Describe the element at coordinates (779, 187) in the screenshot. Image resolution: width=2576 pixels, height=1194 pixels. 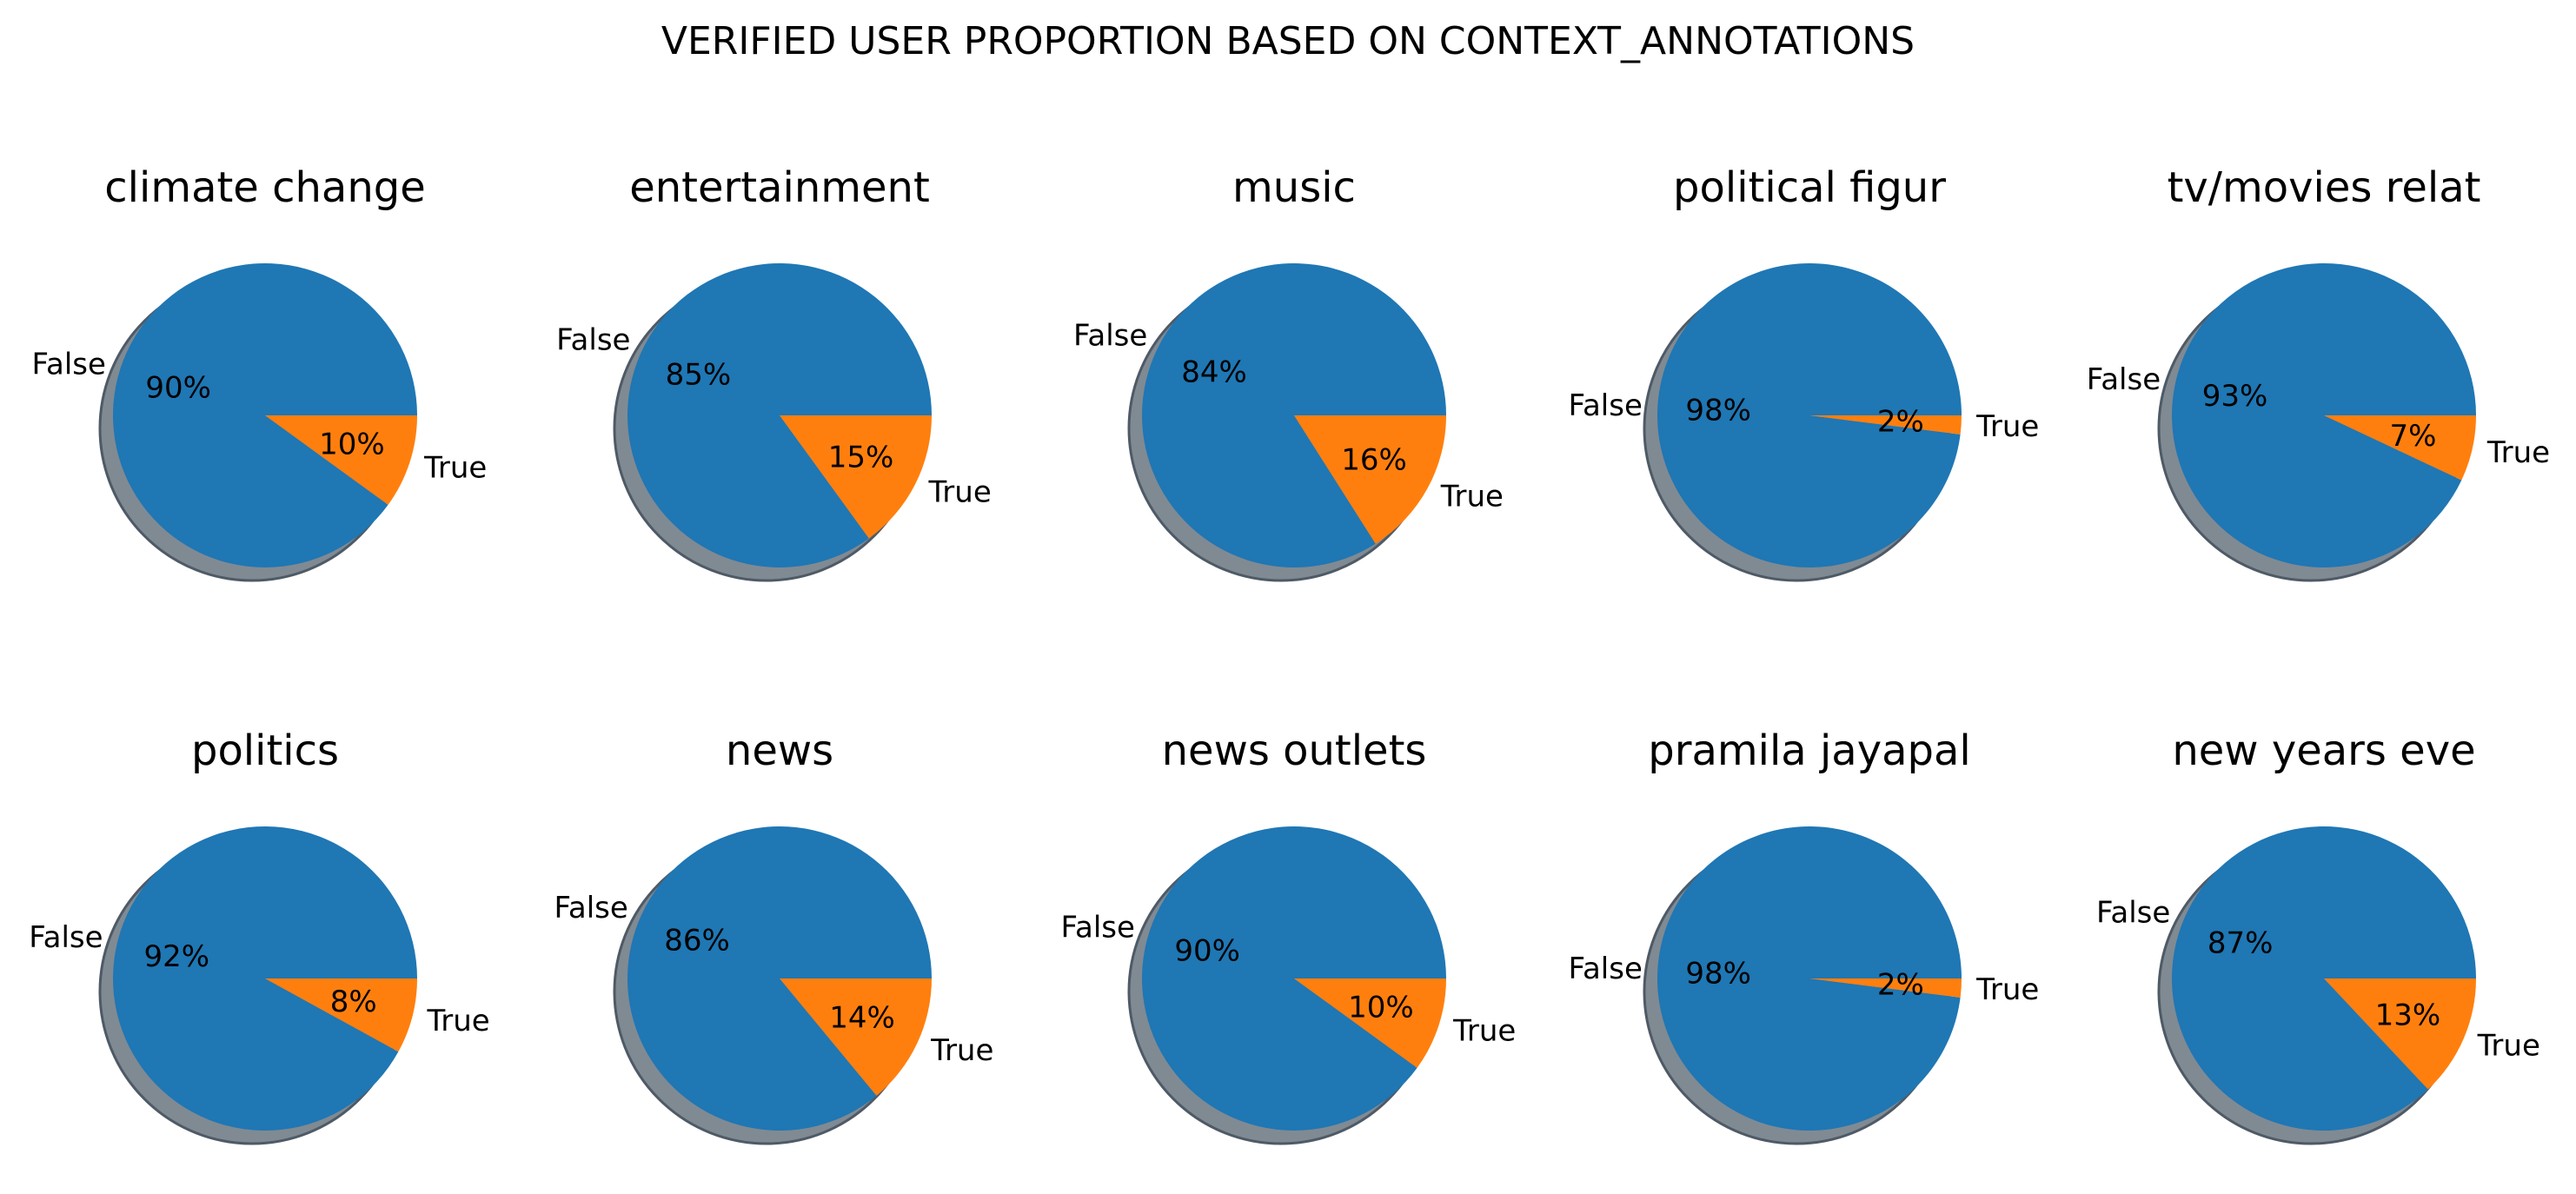
I see `pie-title: entertainment` at that location.